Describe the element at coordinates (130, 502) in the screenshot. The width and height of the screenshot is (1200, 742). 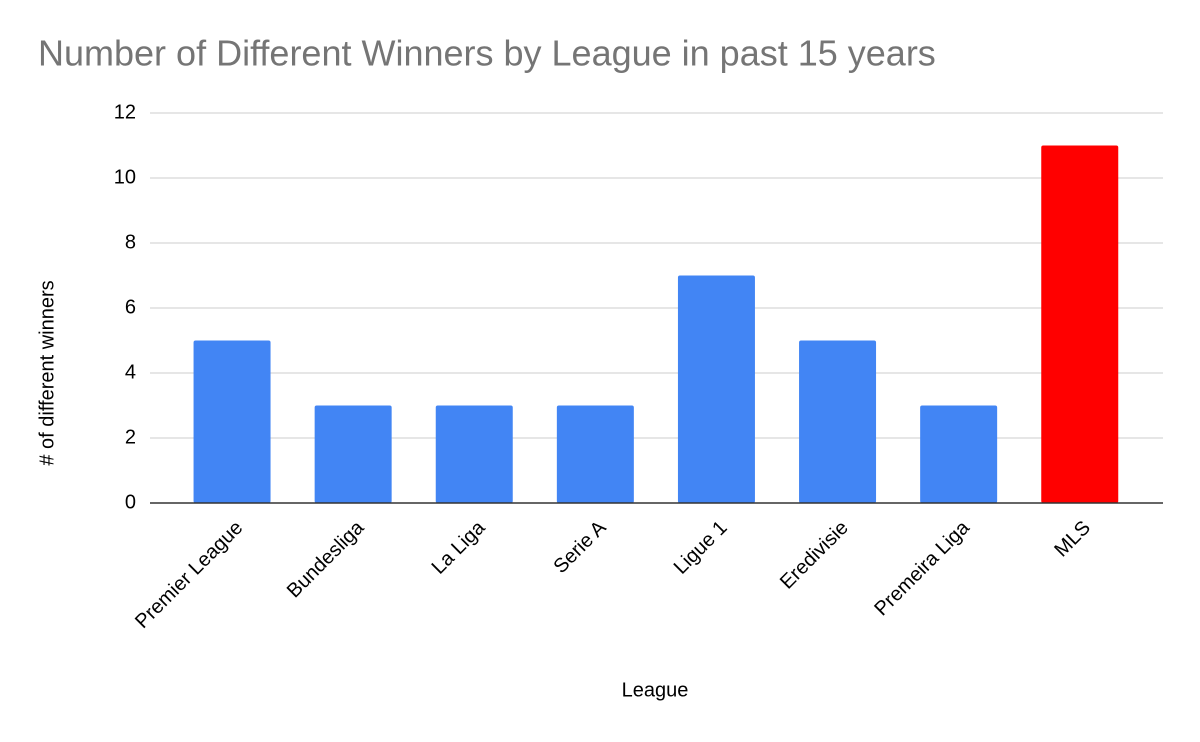
I see `y-tick-label: 0` at that location.